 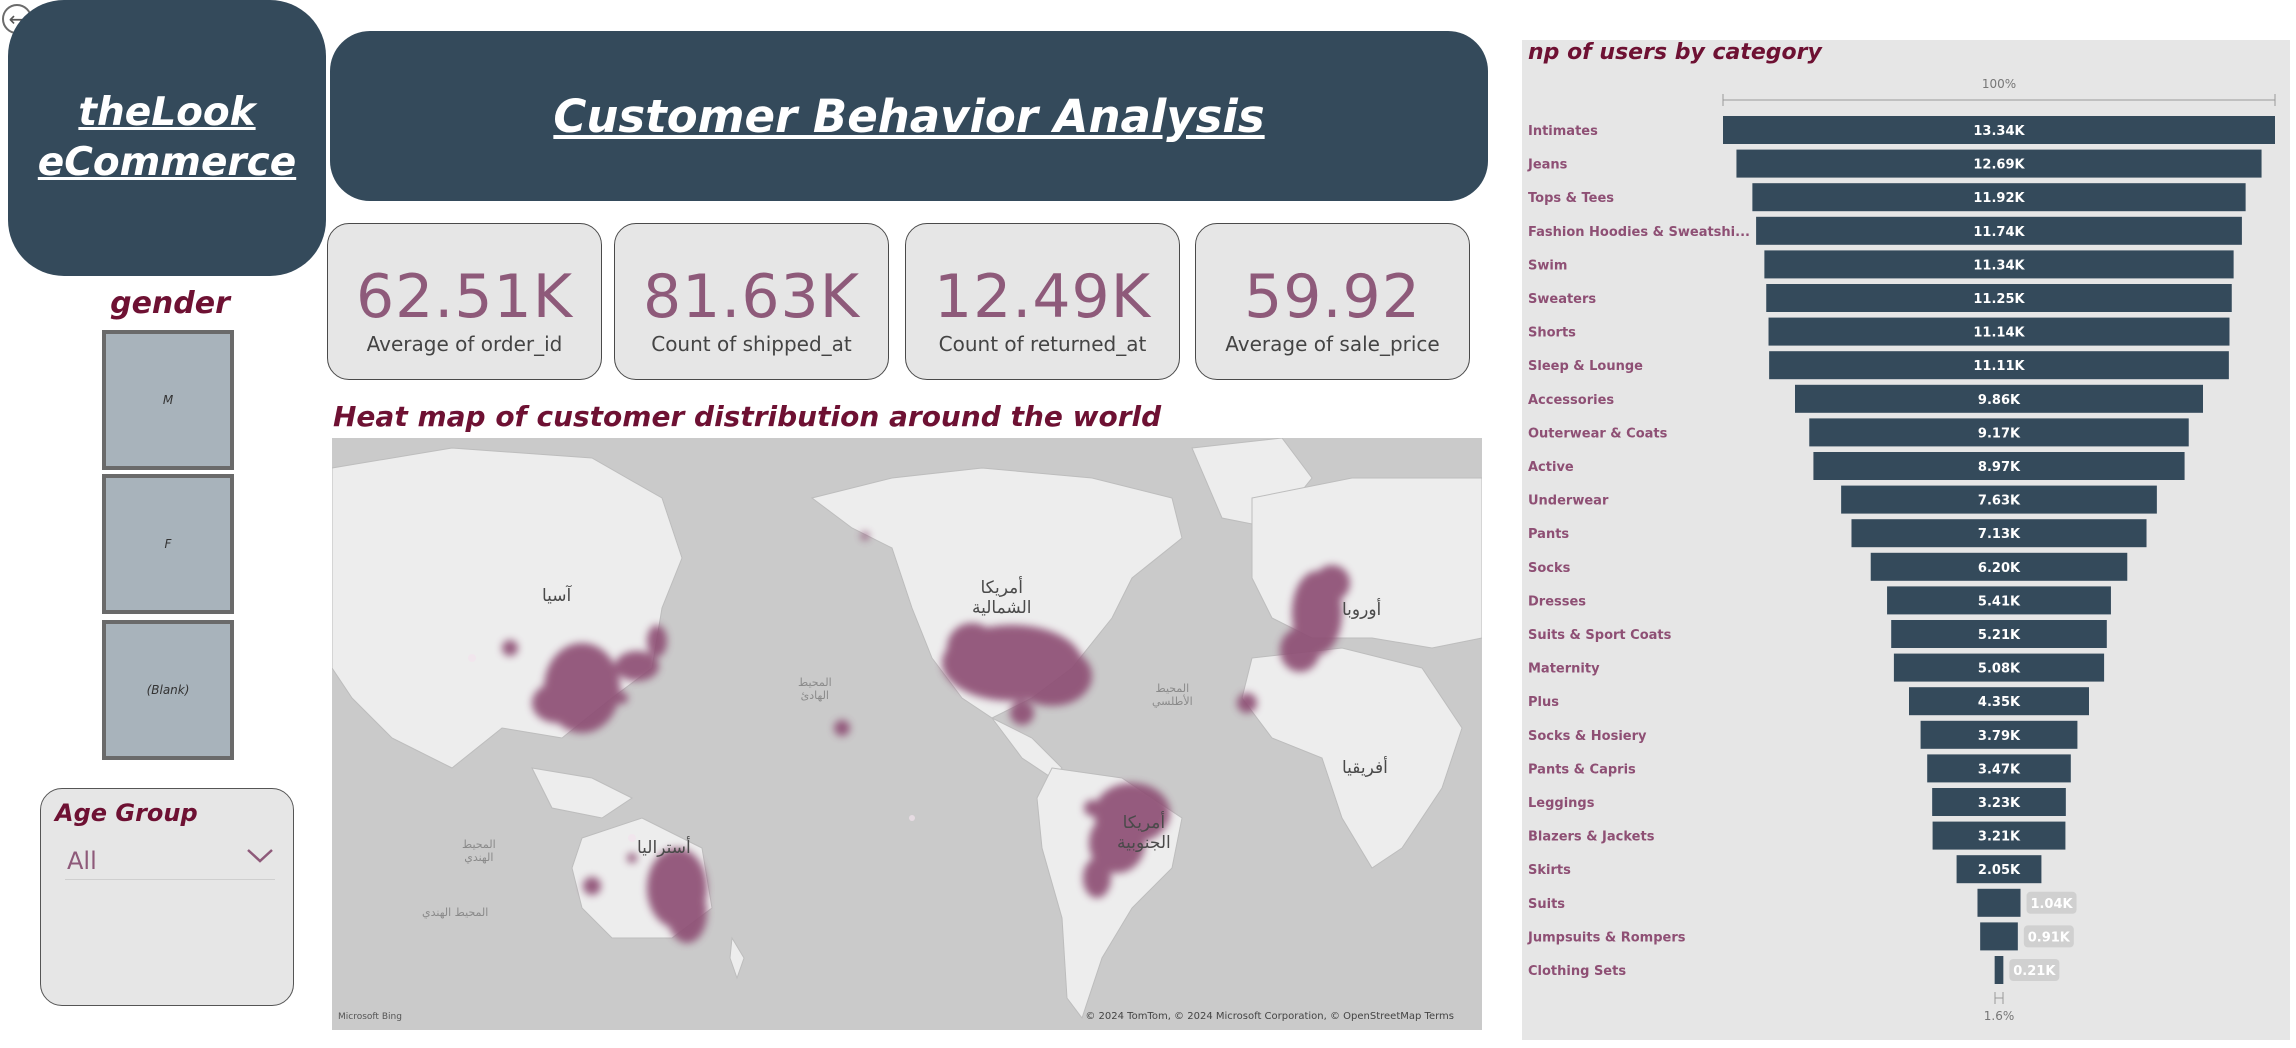 I want to click on gender-slicer-title: gender, so click(x=170, y=303).